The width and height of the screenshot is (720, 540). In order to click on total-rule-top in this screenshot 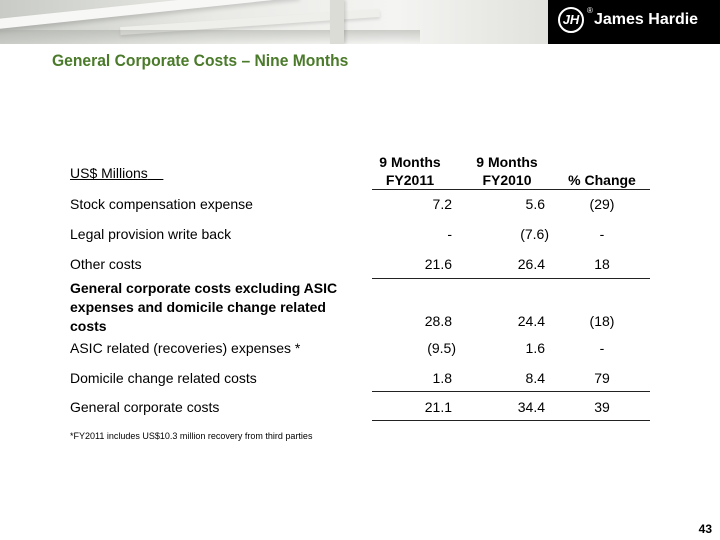, I will do `click(511, 391)`.